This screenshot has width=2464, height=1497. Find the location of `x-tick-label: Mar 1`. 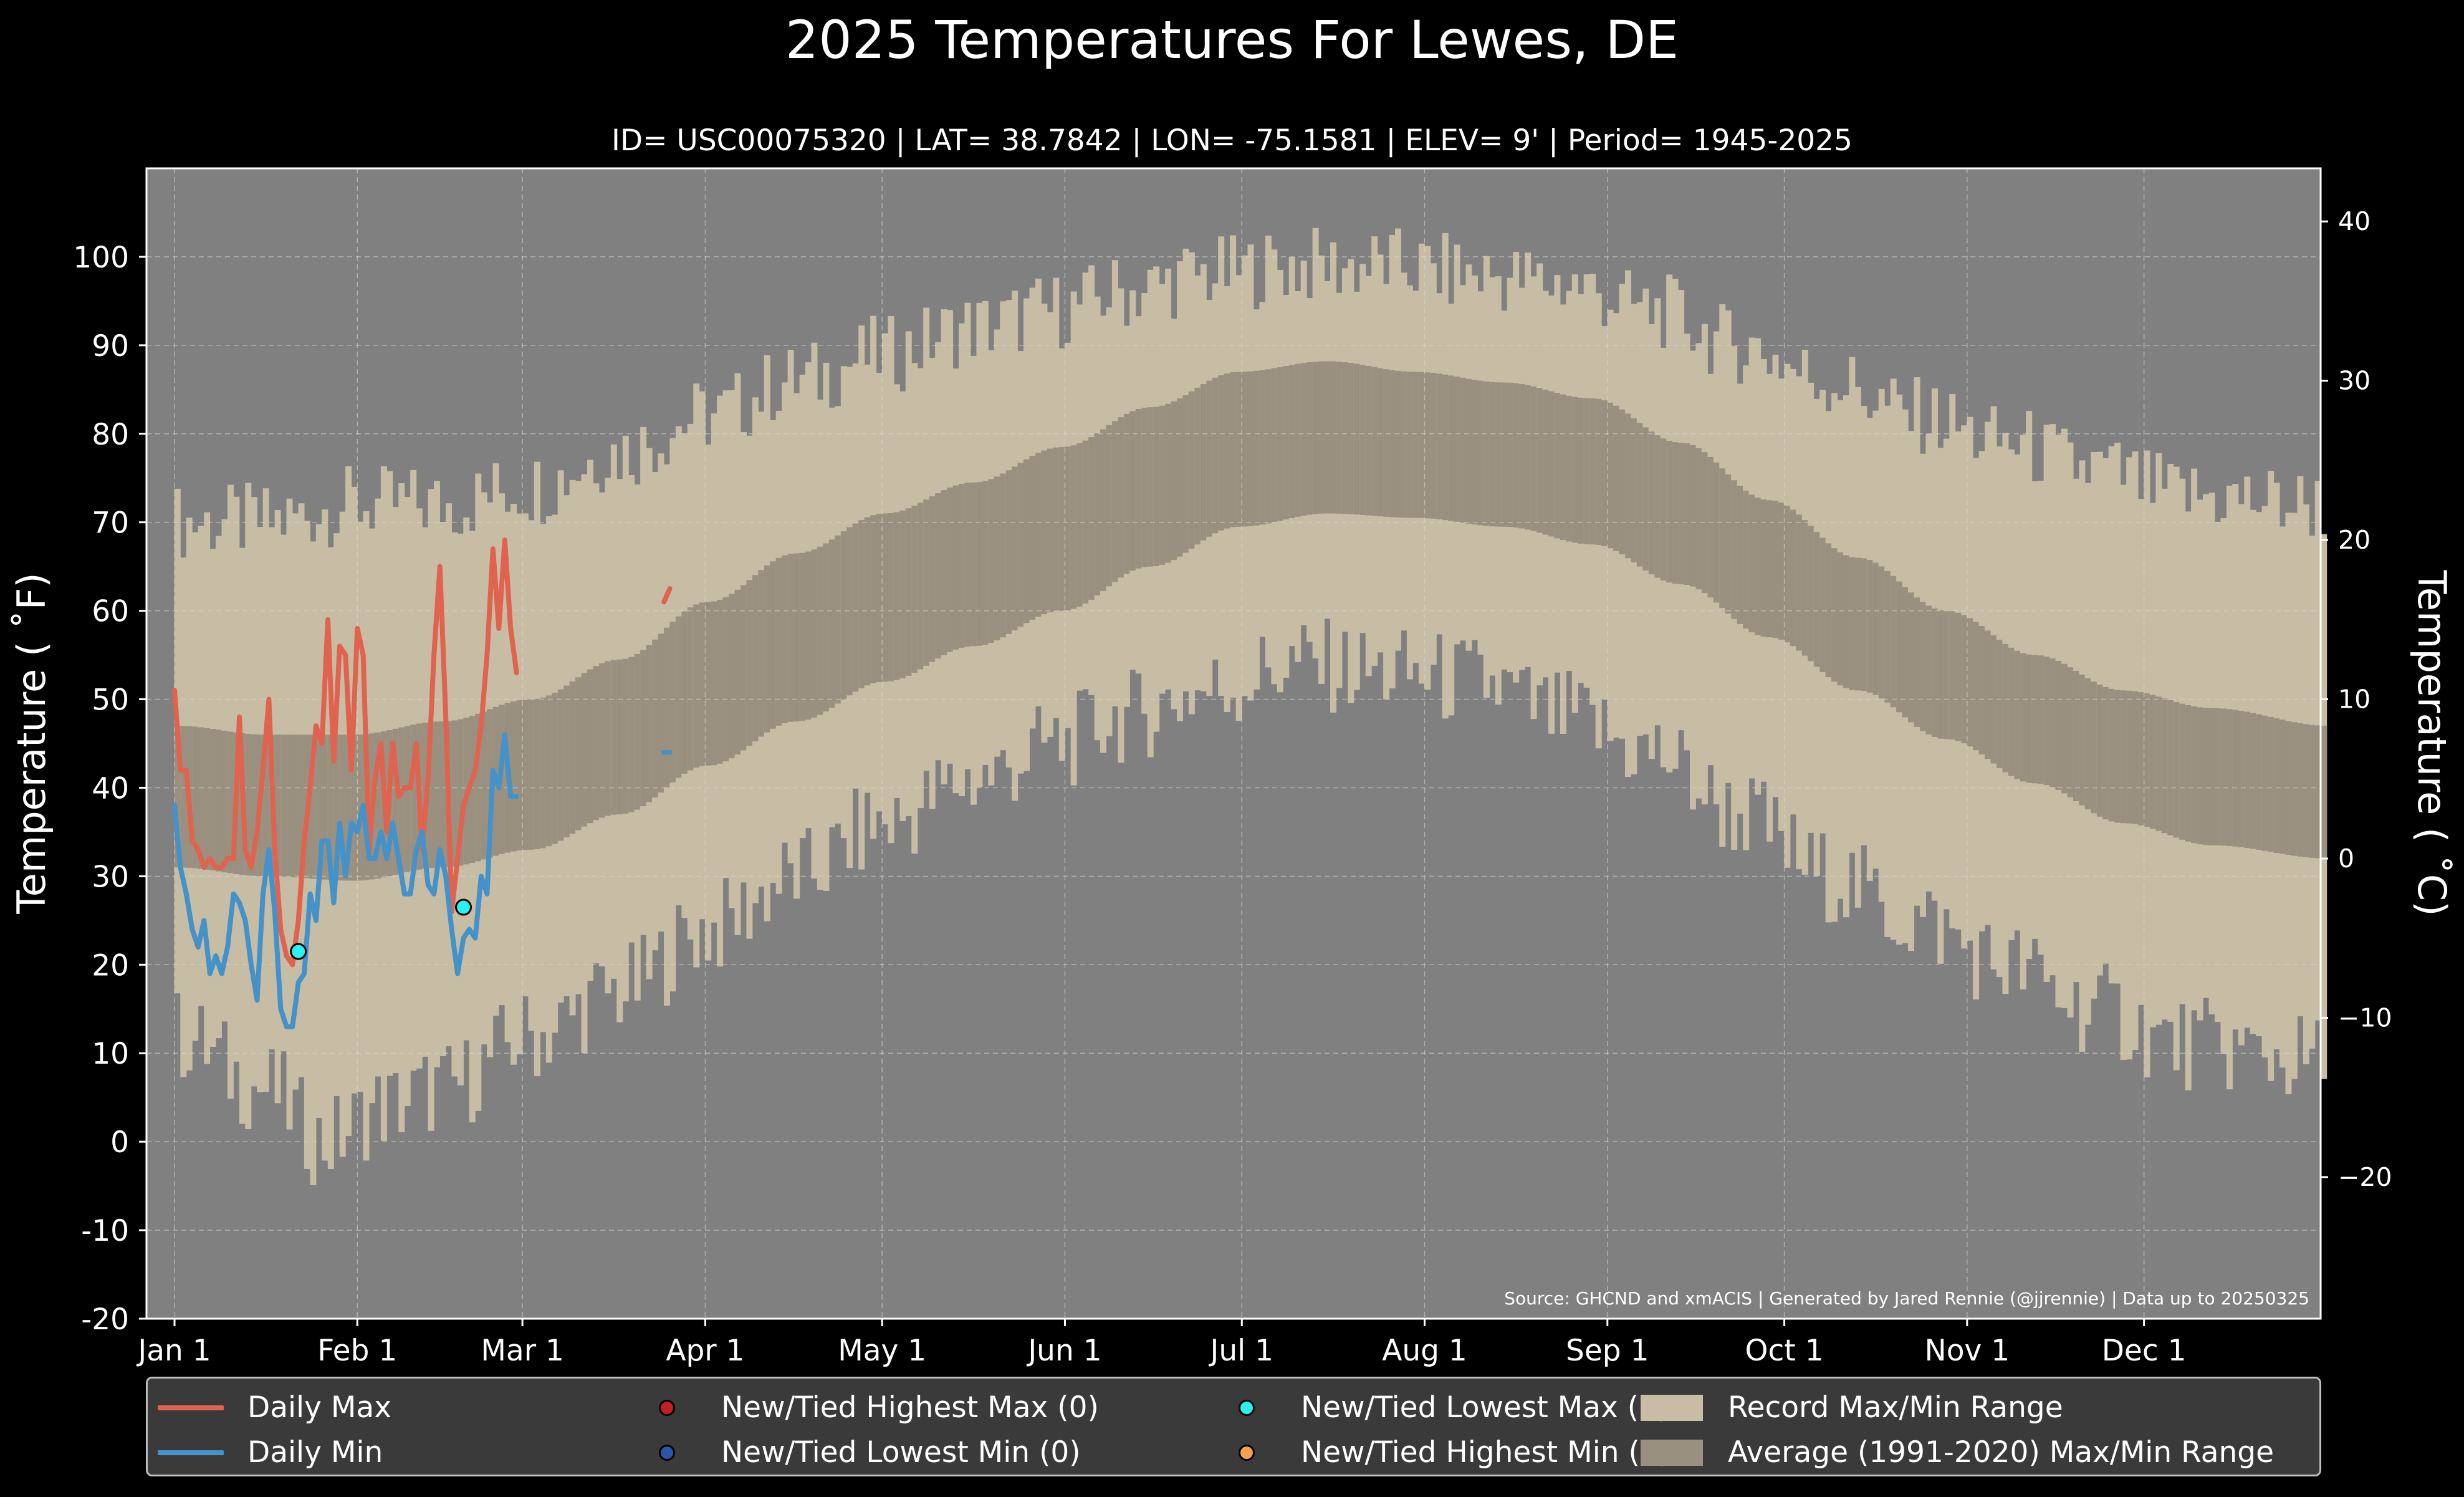

x-tick-label: Mar 1 is located at coordinates (522, 1351).